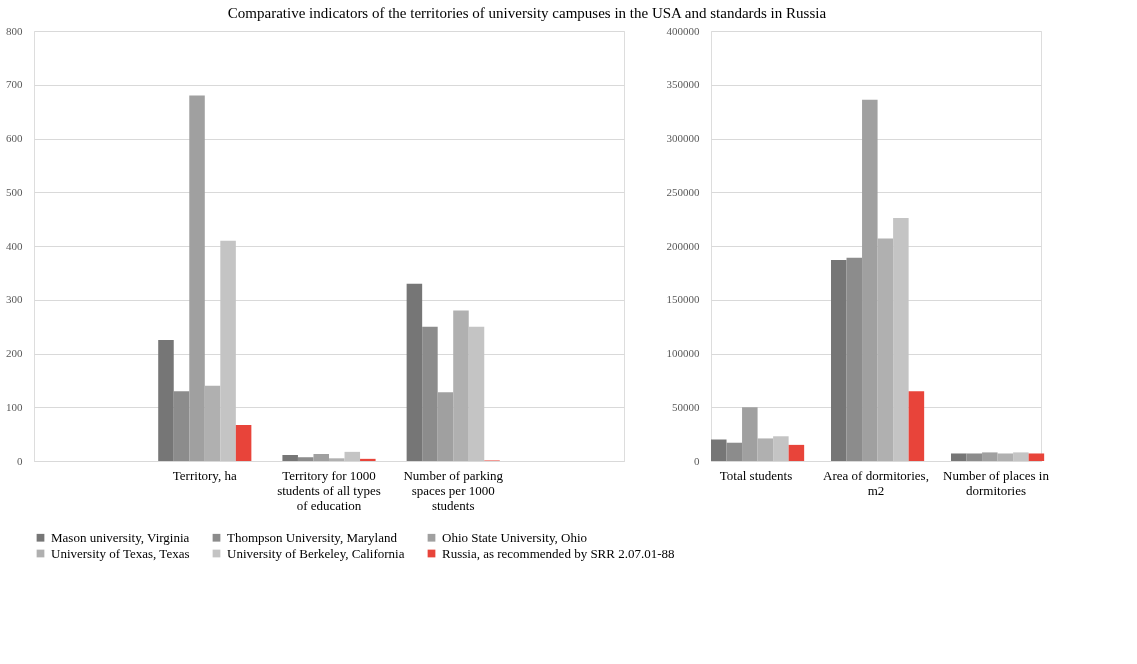 Image resolution: width=1137 pixels, height=664 pixels. I want to click on legend-label: Thompson University, Maryland, so click(312, 537).